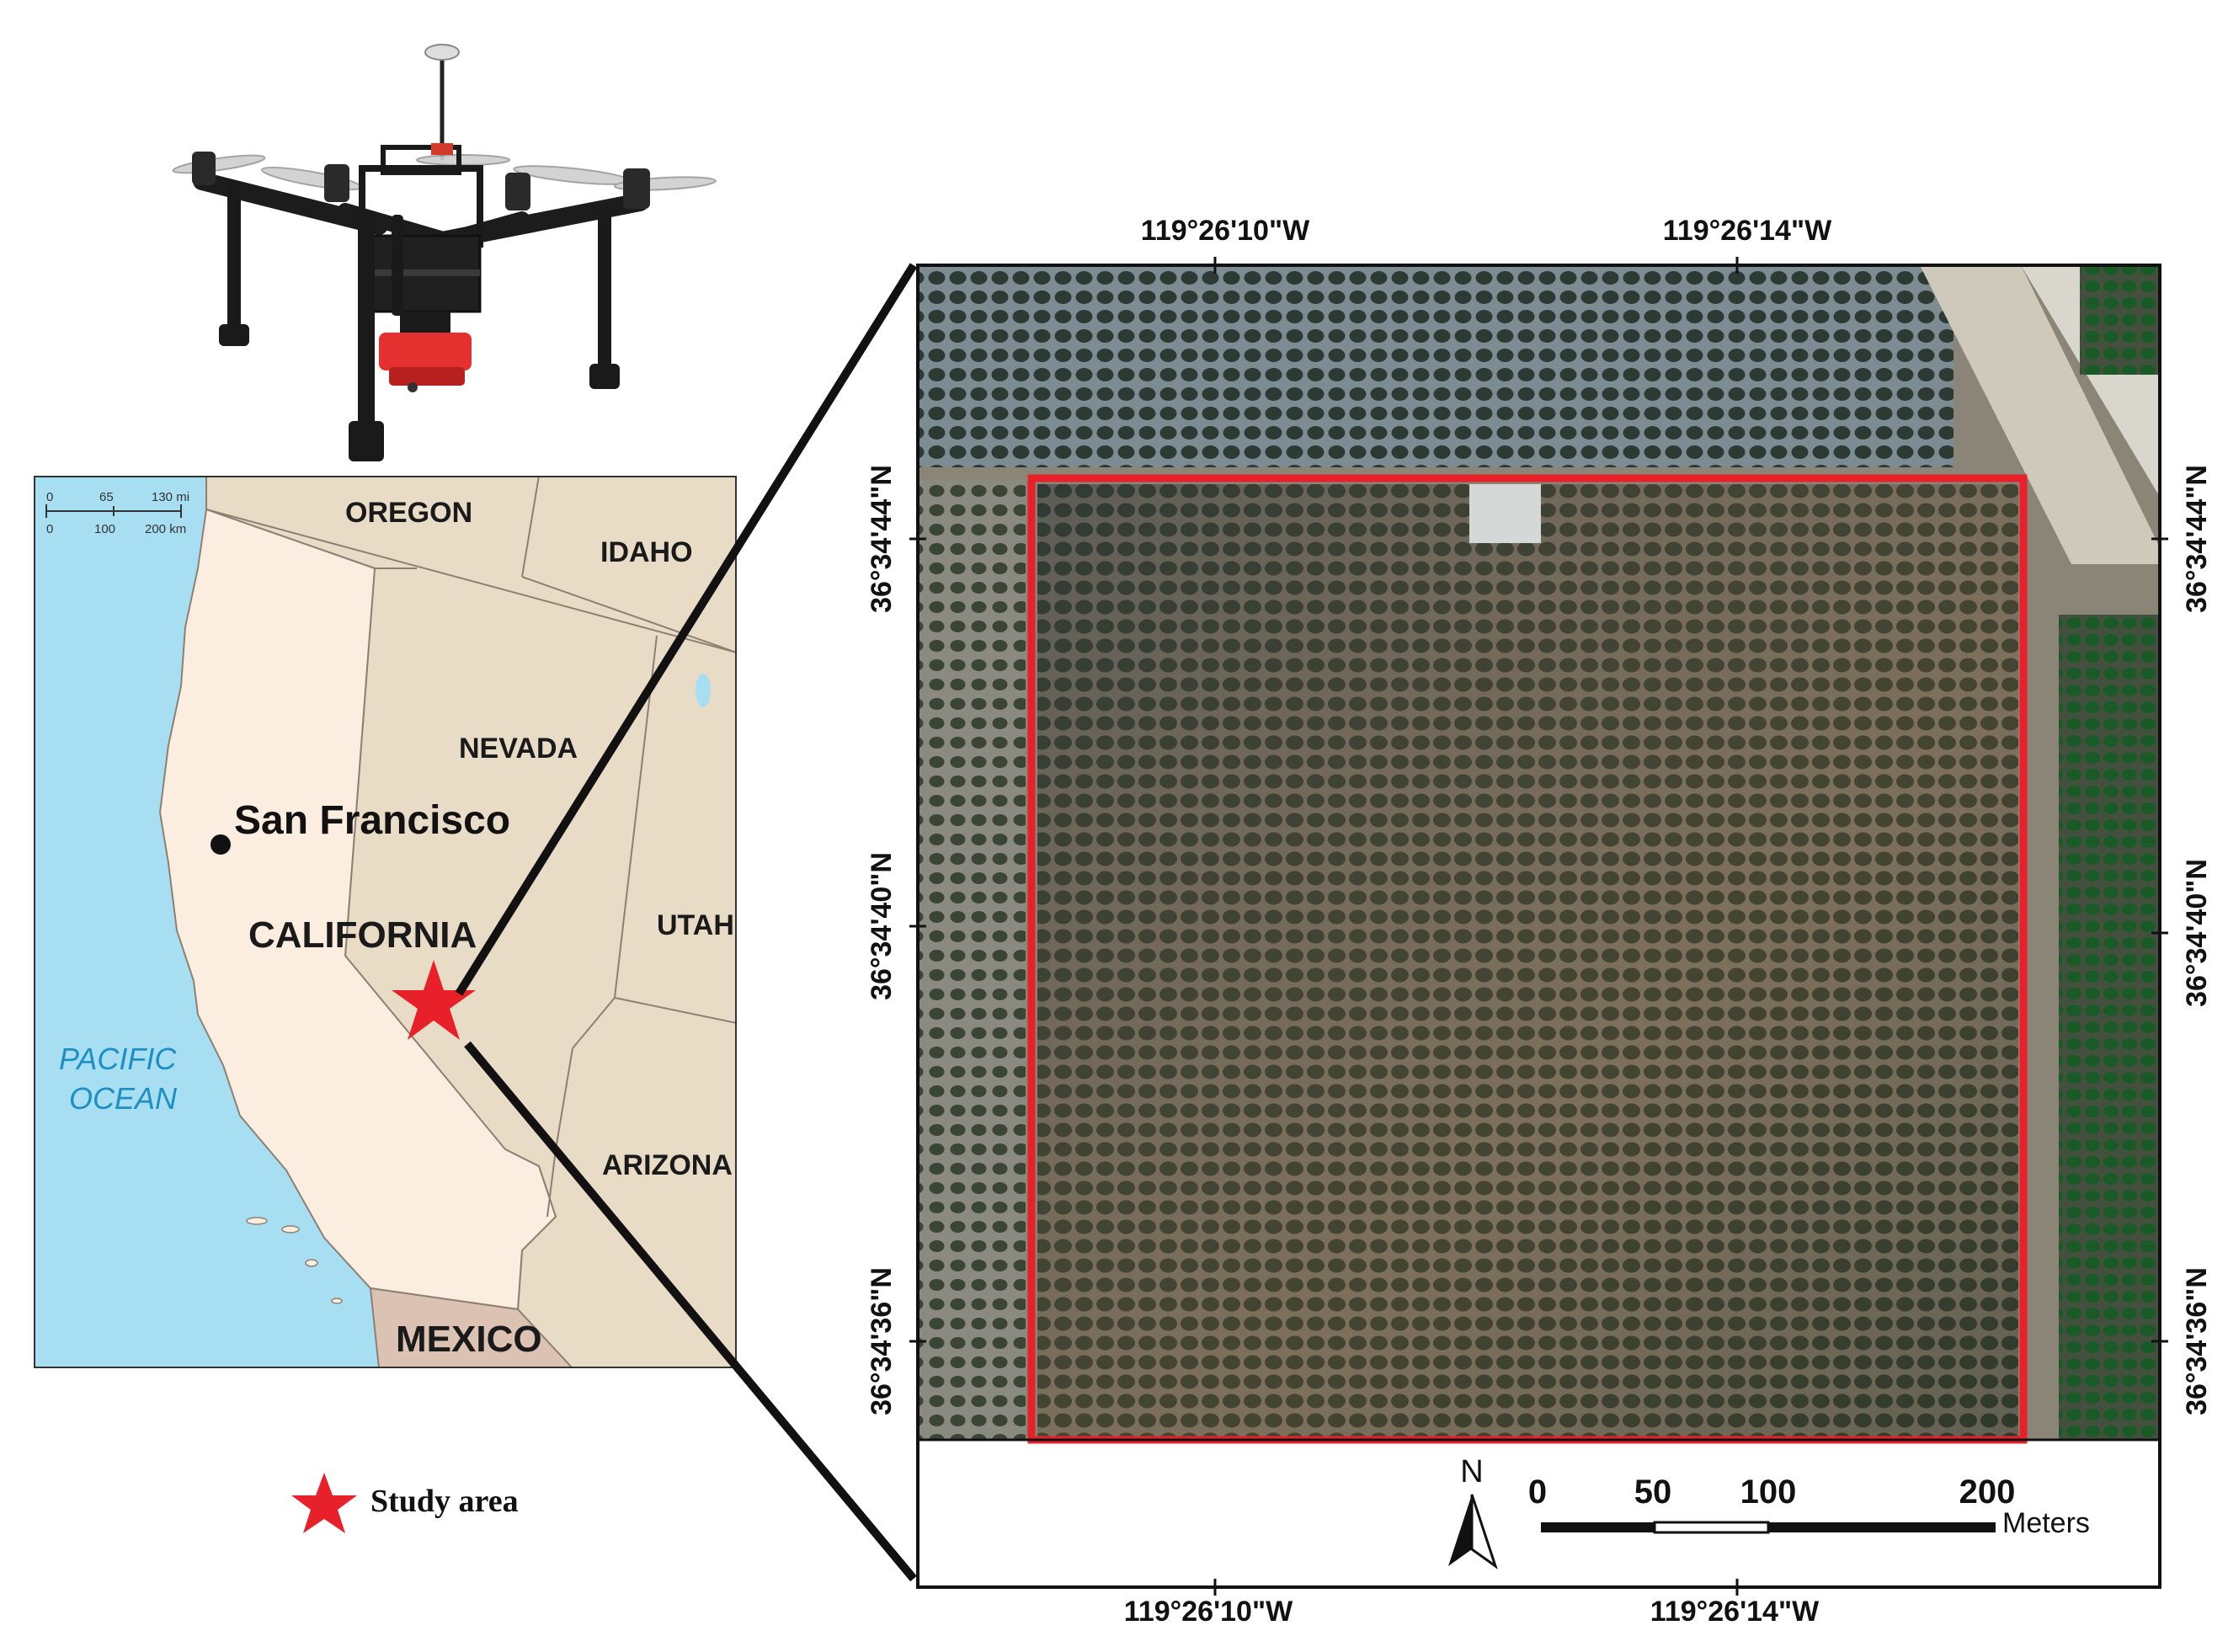 This screenshot has height=1652, width=2228. Describe the element at coordinates (1987, 1492) in the screenshot. I see `scale-200: 200` at that location.